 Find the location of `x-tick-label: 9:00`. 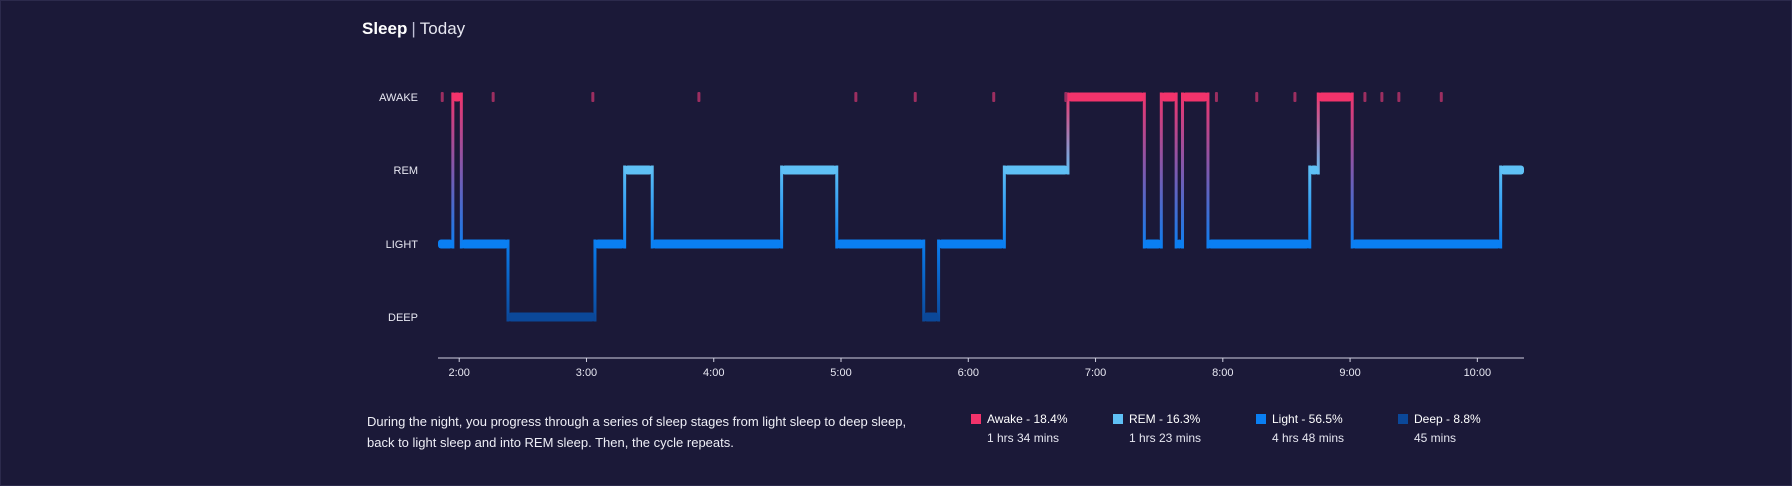

x-tick-label: 9:00 is located at coordinates (1349, 373).